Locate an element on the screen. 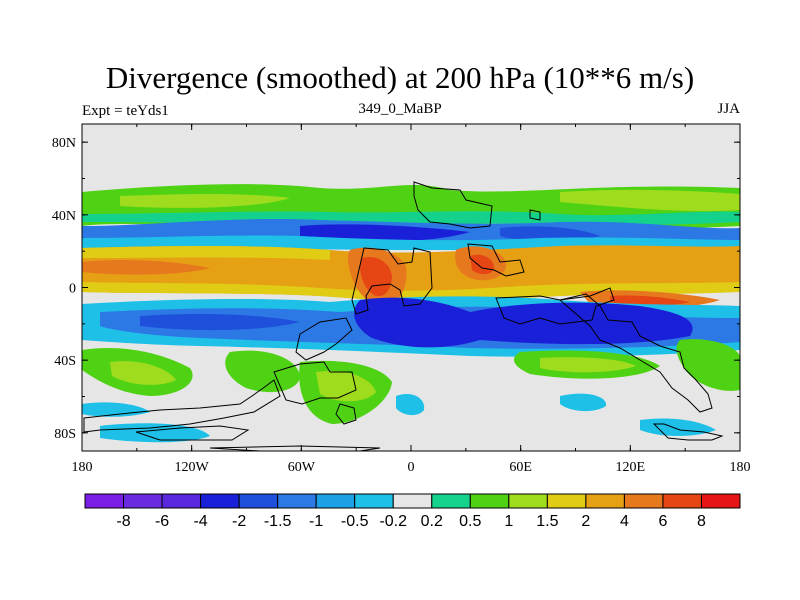  colorbar-label: 2 is located at coordinates (585, 521).